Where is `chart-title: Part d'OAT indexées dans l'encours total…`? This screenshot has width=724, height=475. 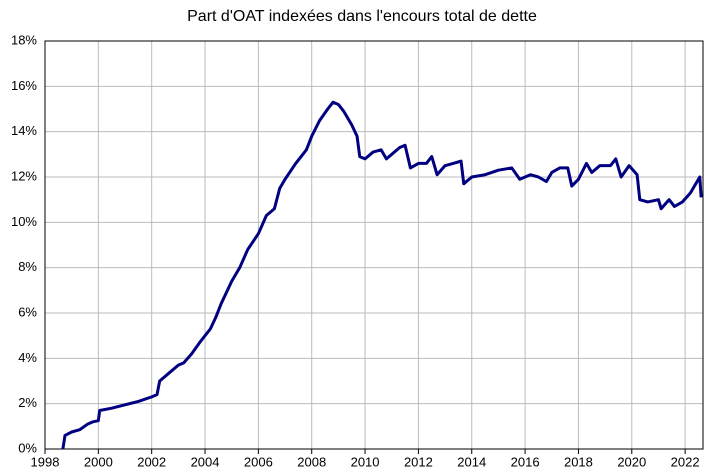 chart-title: Part d'OAT indexées dans l'encours total… is located at coordinates (362, 16).